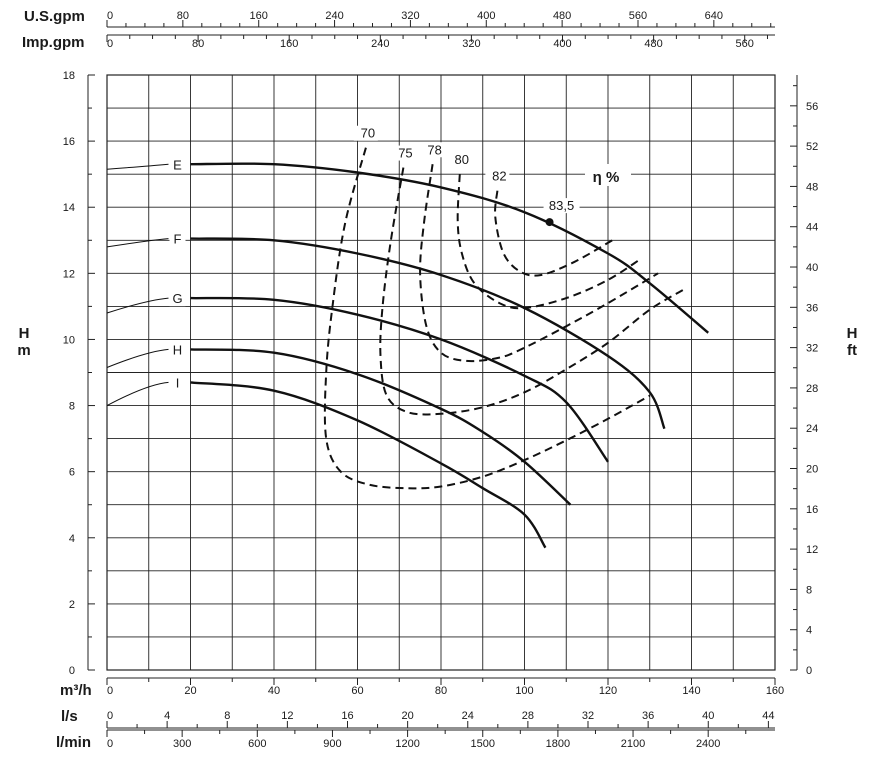 This screenshot has height=759, width=874. What do you see at coordinates (137, 166) in the screenshot?
I see `curve-leader-E` at bounding box center [137, 166].